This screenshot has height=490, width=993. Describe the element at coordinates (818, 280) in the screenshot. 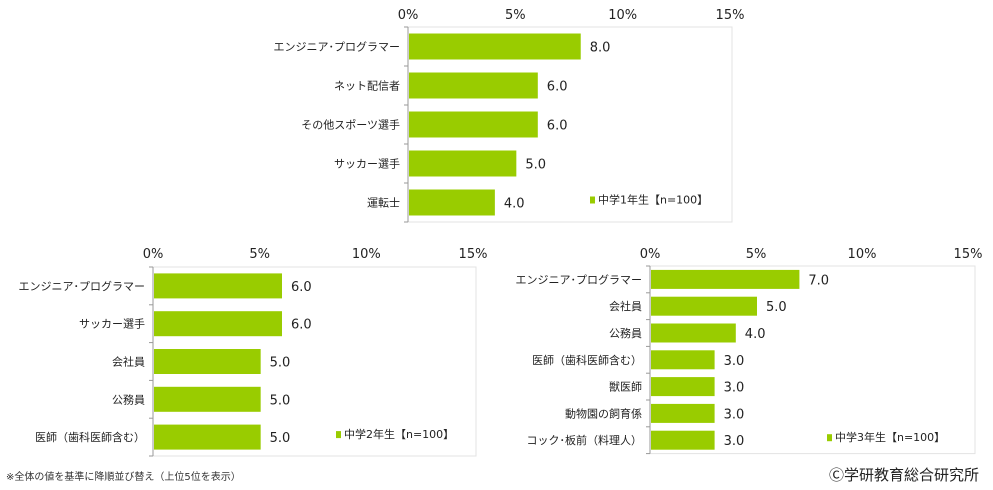

I see `value-label: 7.0` at that location.